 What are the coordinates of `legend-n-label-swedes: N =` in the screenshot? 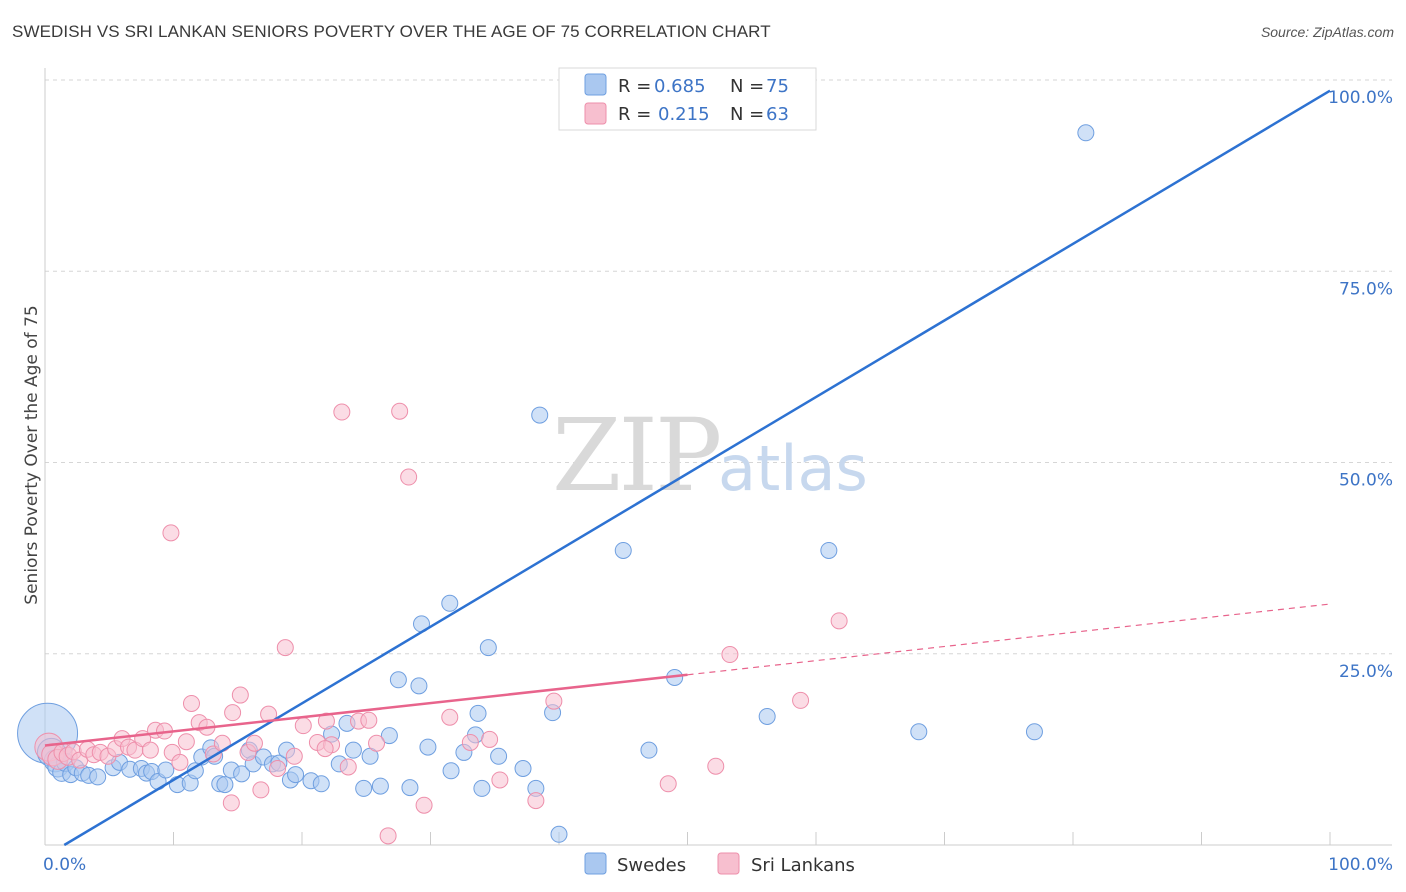 It's located at (747, 86).